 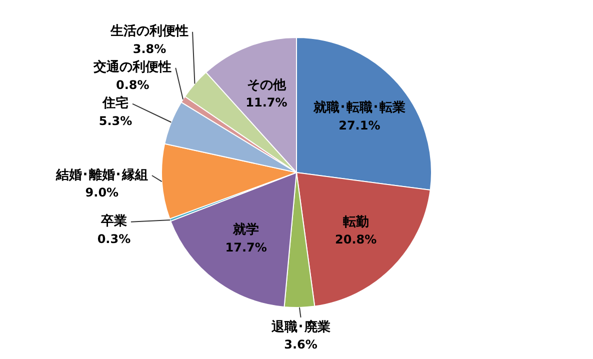 What do you see at coordinates (149, 31) in the screenshot?
I see `slice-label: 生活の利便性` at bounding box center [149, 31].